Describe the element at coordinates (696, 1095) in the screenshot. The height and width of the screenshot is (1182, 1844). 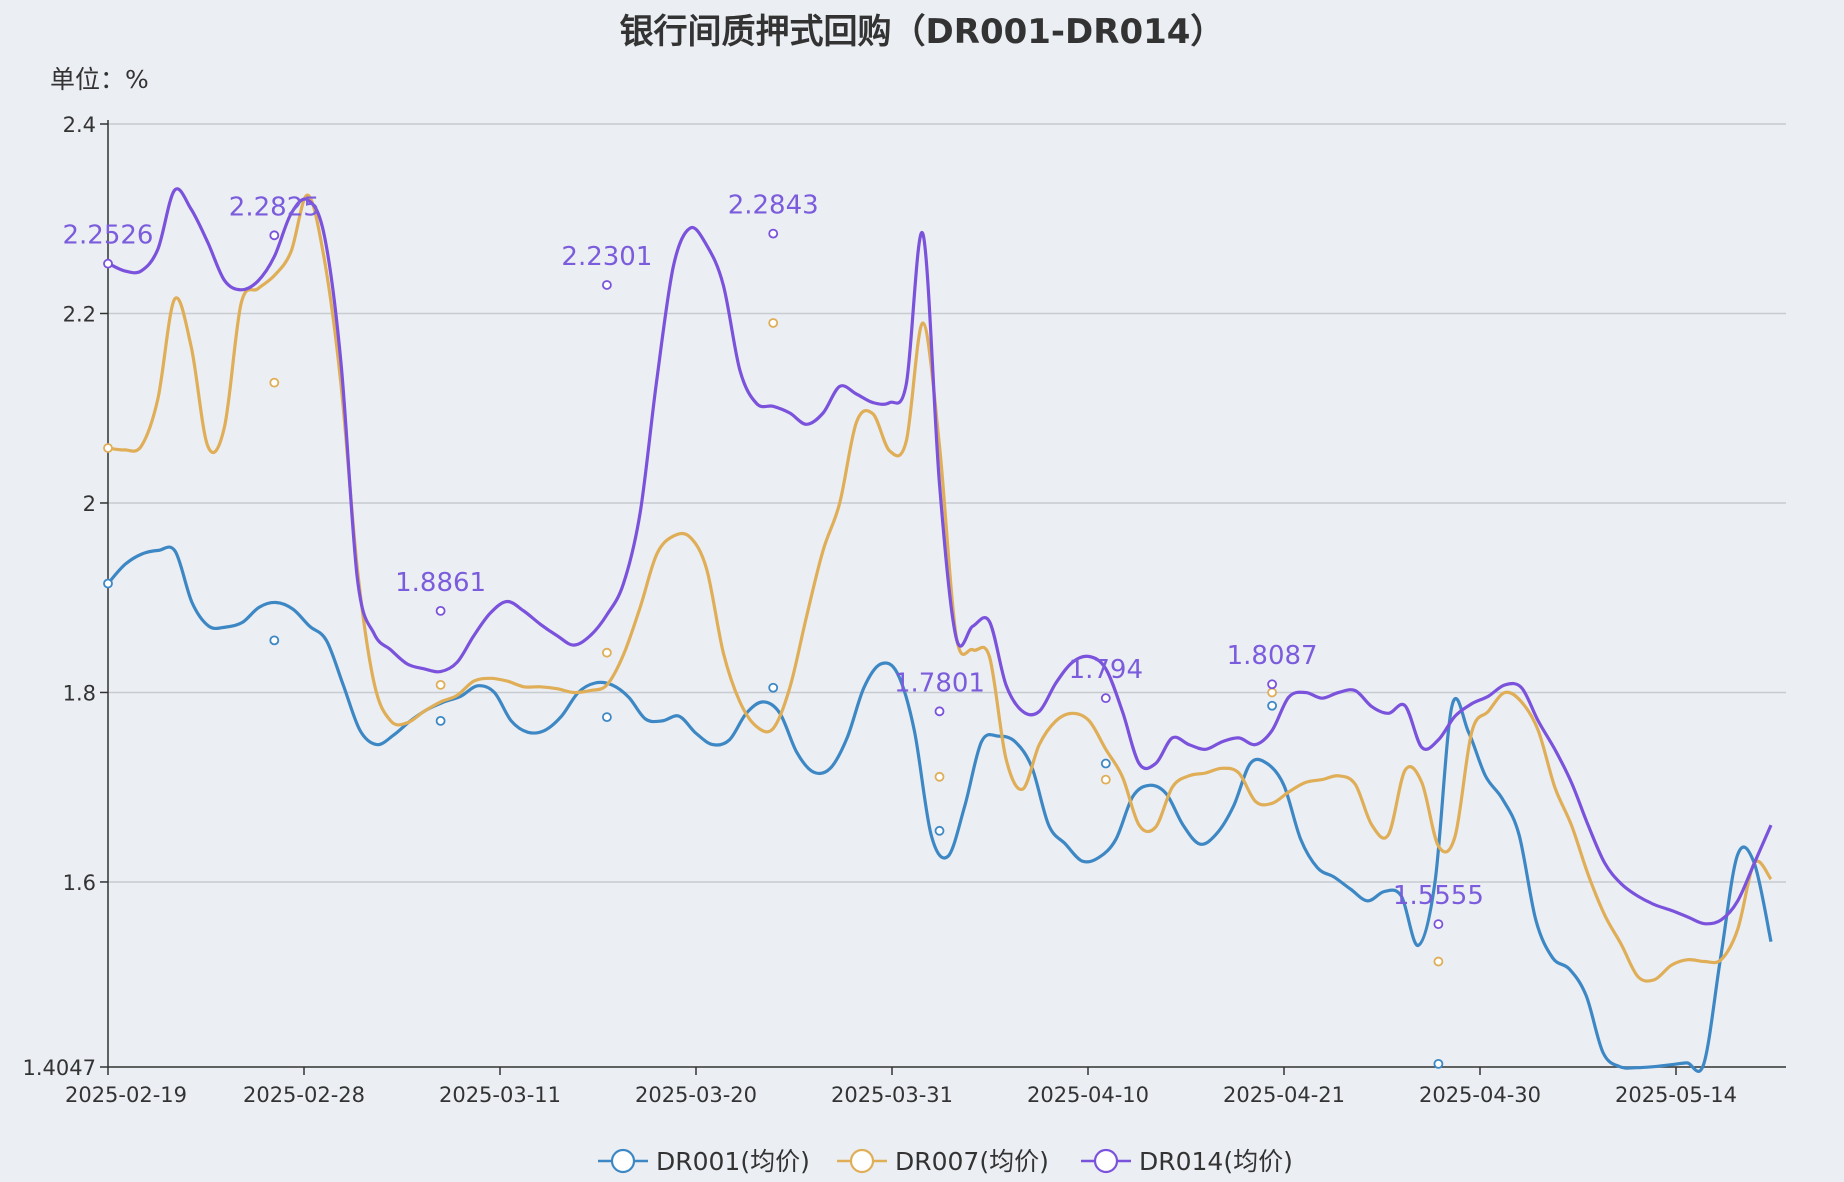
I see `x-tick-label: 2025-03-20` at that location.